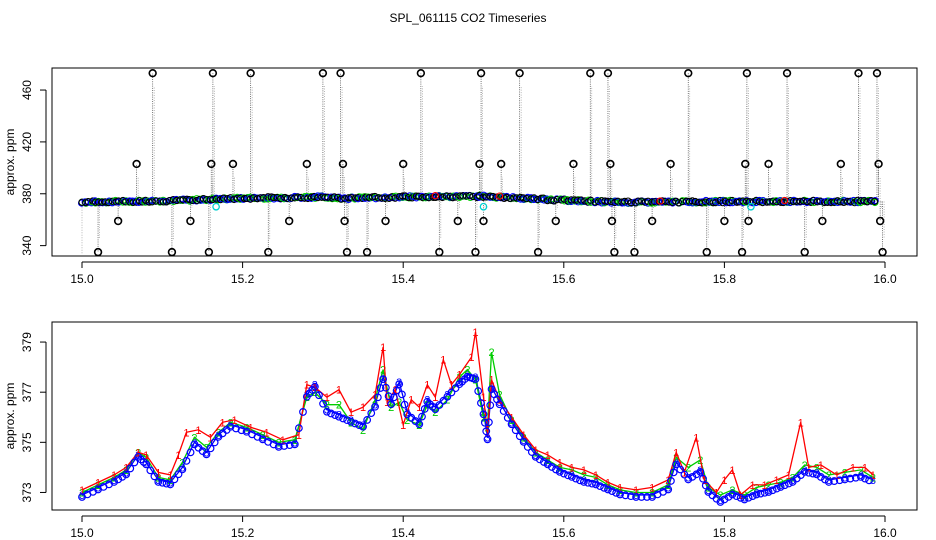  I want to click on cyan-points, so click(483, 206).